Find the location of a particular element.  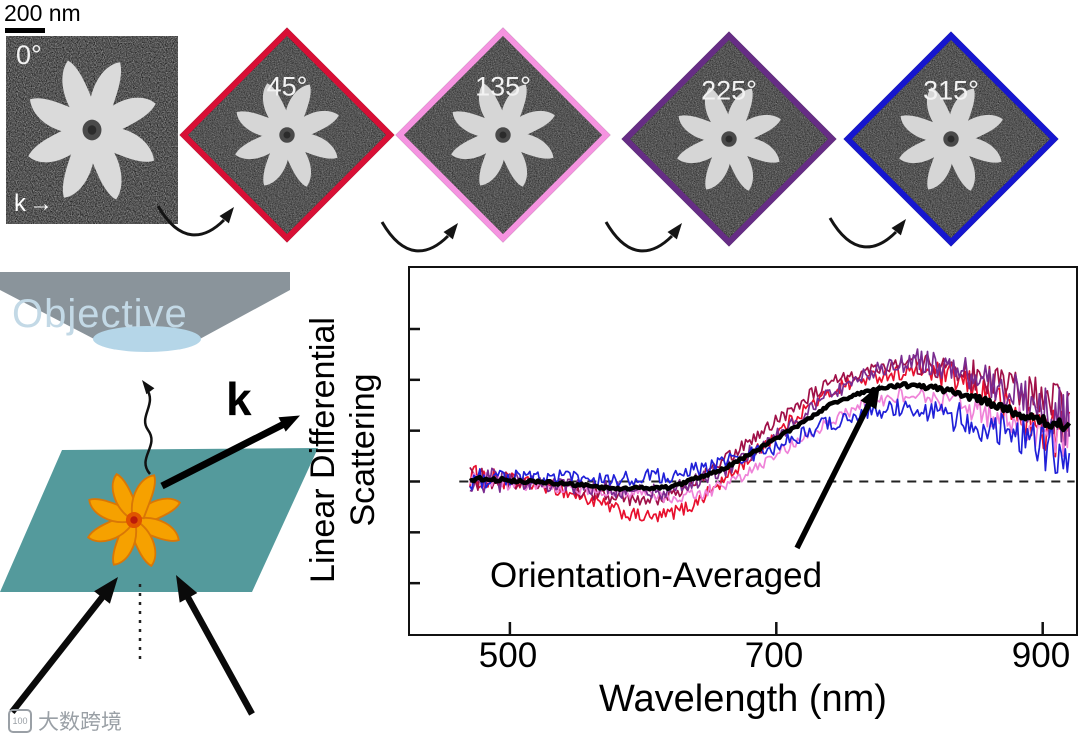

watermark: 100 大数跨境 is located at coordinates (65, 721).